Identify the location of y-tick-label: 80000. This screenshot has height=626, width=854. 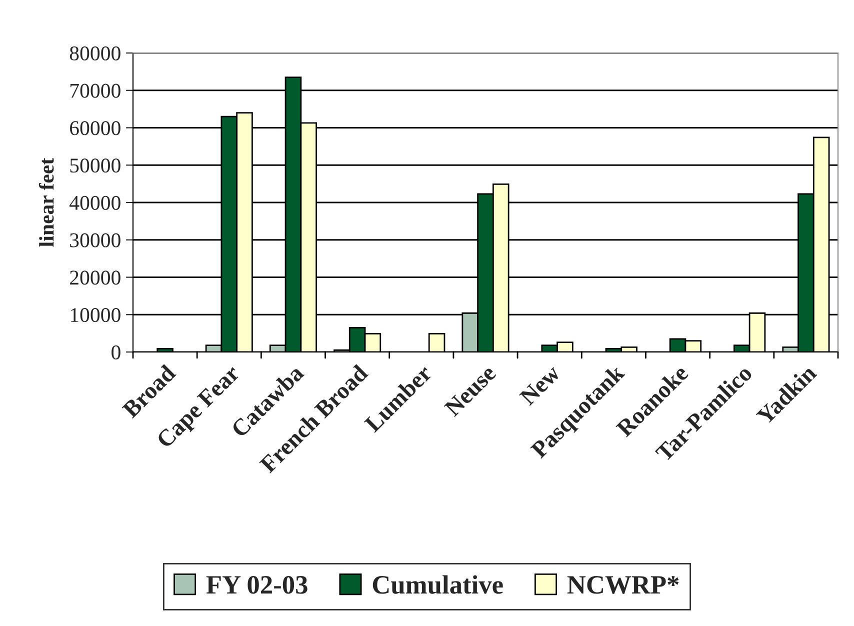
(95, 53).